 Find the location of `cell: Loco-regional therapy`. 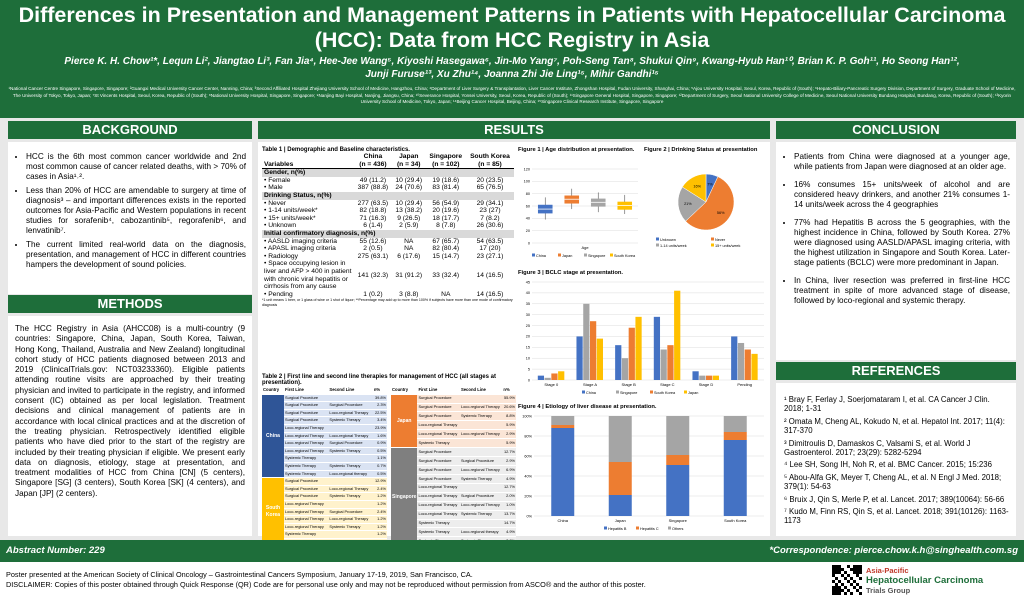

cell: Loco-regional therapy is located at coordinates (481, 532).